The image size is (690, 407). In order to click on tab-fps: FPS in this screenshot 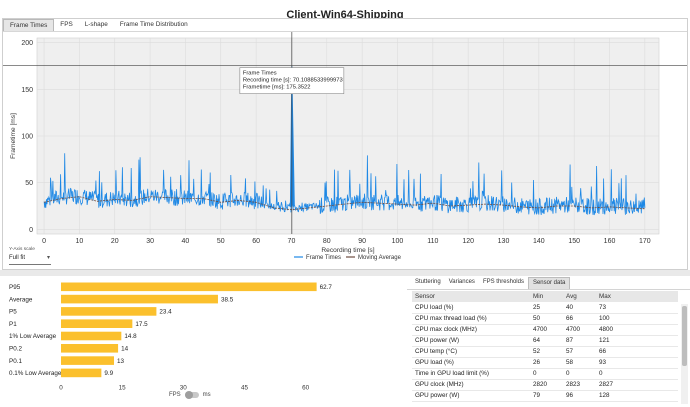, I will do `click(66, 24)`.